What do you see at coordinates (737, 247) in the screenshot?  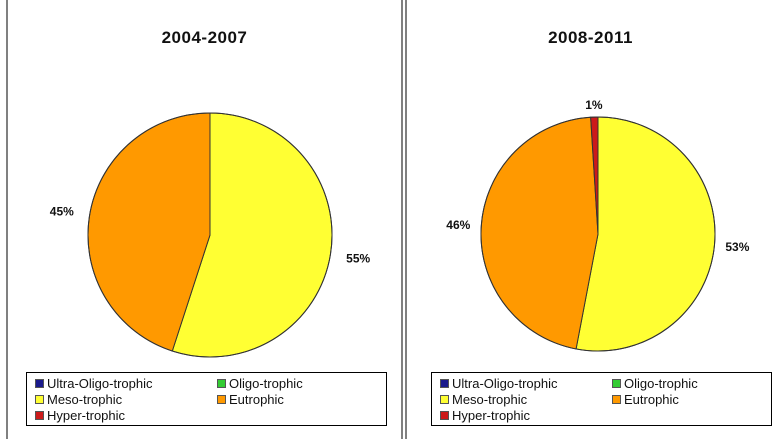 I see `data-label-meso-trophic: 53%` at bounding box center [737, 247].